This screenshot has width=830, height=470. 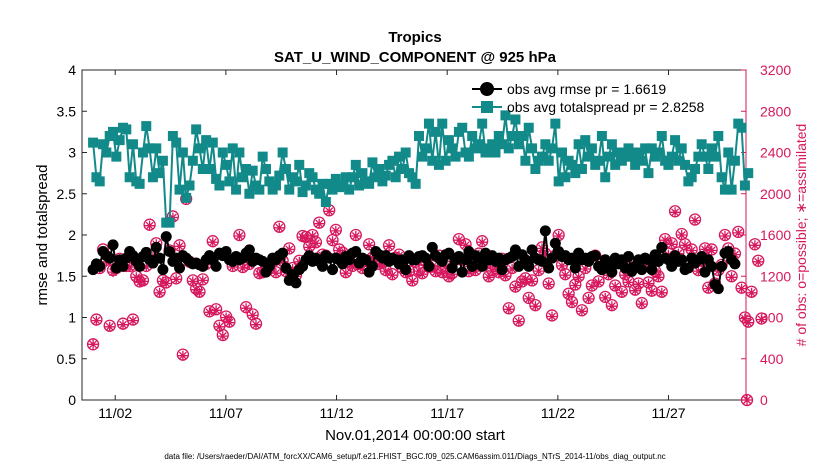 I want to click on obs-axis-marker-star, so click(x=747, y=400).